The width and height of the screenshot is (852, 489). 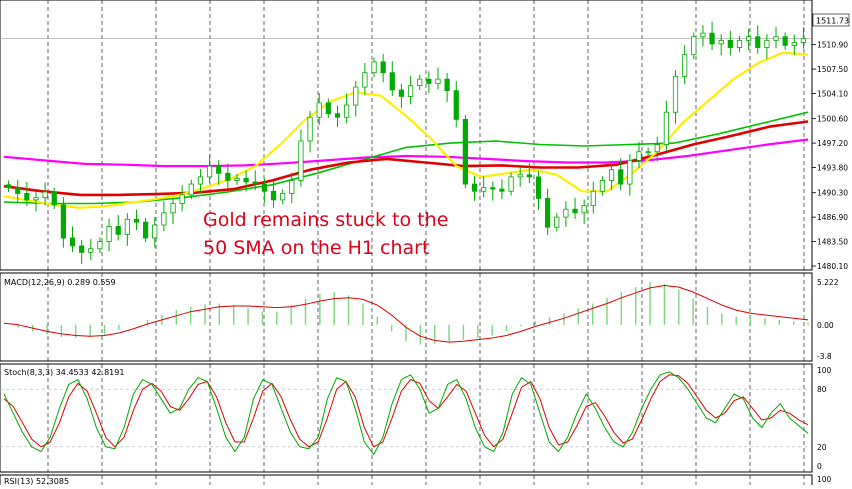 I want to click on stoch-tick-label: 100, so click(x=824, y=370).